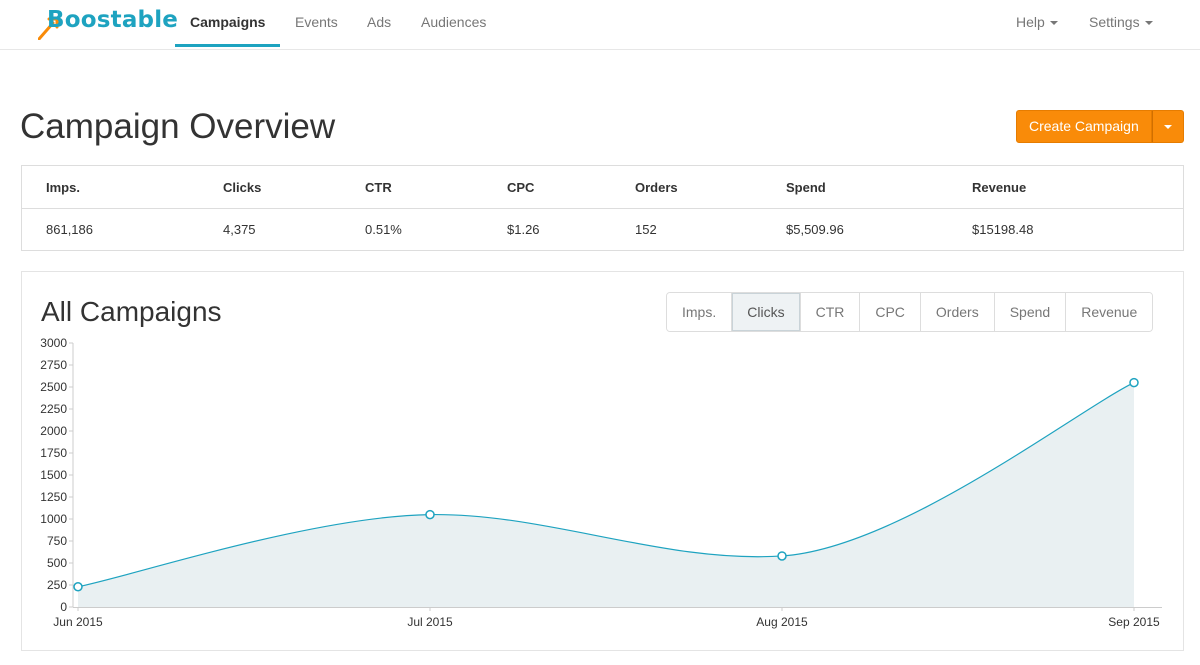 The height and width of the screenshot is (665, 1200). I want to click on create-campaign-button: Create Campaign, so click(1084, 126).